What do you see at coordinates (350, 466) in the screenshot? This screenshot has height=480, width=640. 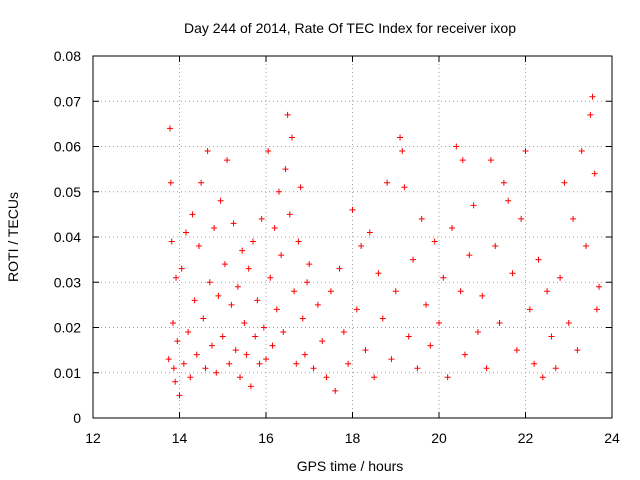 I see `x-axis-label: GPS time / hours` at bounding box center [350, 466].